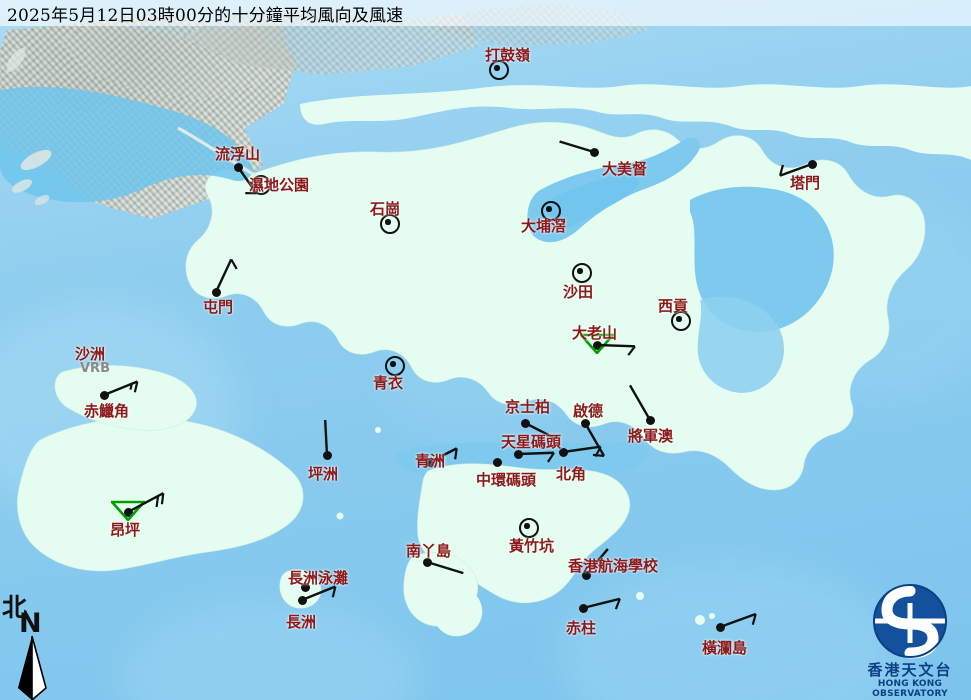 The height and width of the screenshot is (700, 971). I want to click on title-bar: 2025年5月12日03時00分的十分鐘平均風向及風速, so click(485, 13).